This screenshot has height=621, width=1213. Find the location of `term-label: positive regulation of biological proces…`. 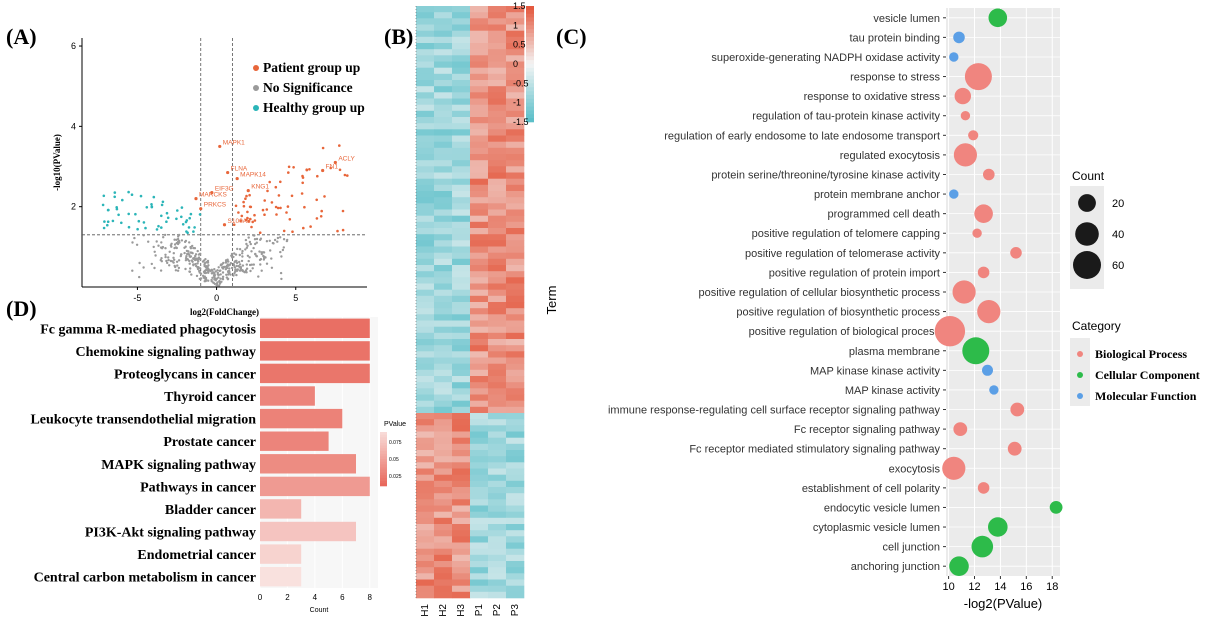

term-label: positive regulation of biological proces… is located at coordinates (845, 332).